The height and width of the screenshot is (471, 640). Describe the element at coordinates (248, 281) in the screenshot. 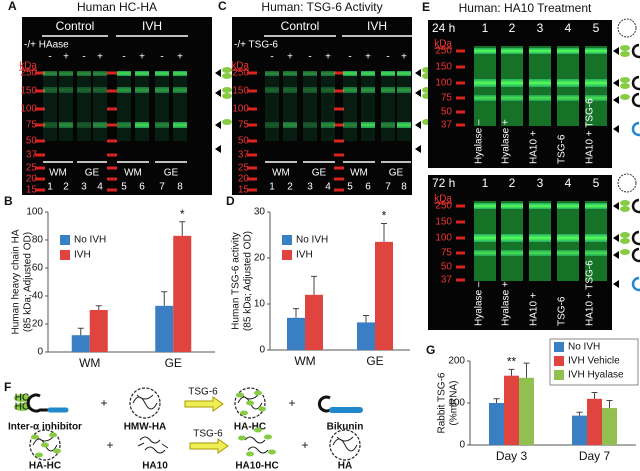

I see `label: (85 kDa; Adjusted OD)` at that location.